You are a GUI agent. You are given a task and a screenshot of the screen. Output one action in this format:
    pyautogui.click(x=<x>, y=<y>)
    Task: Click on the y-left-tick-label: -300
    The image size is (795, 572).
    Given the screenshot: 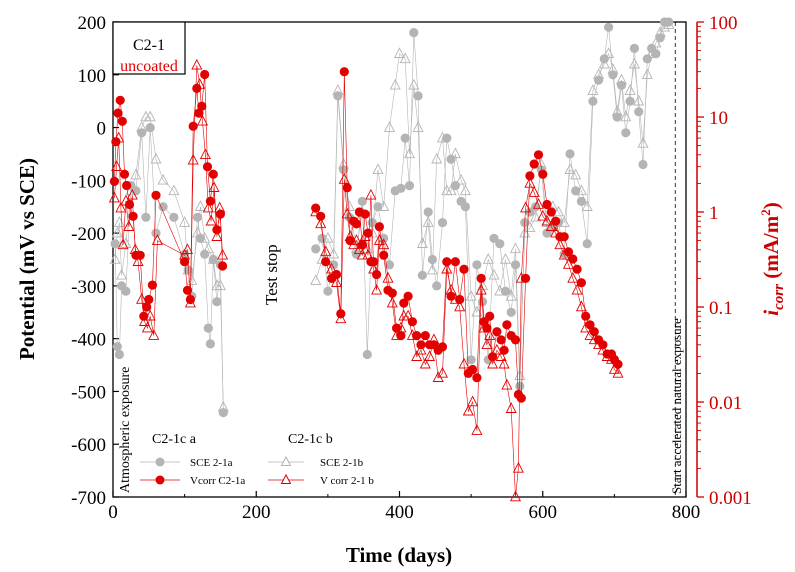 What is the action you would take?
    pyautogui.click(x=88, y=287)
    